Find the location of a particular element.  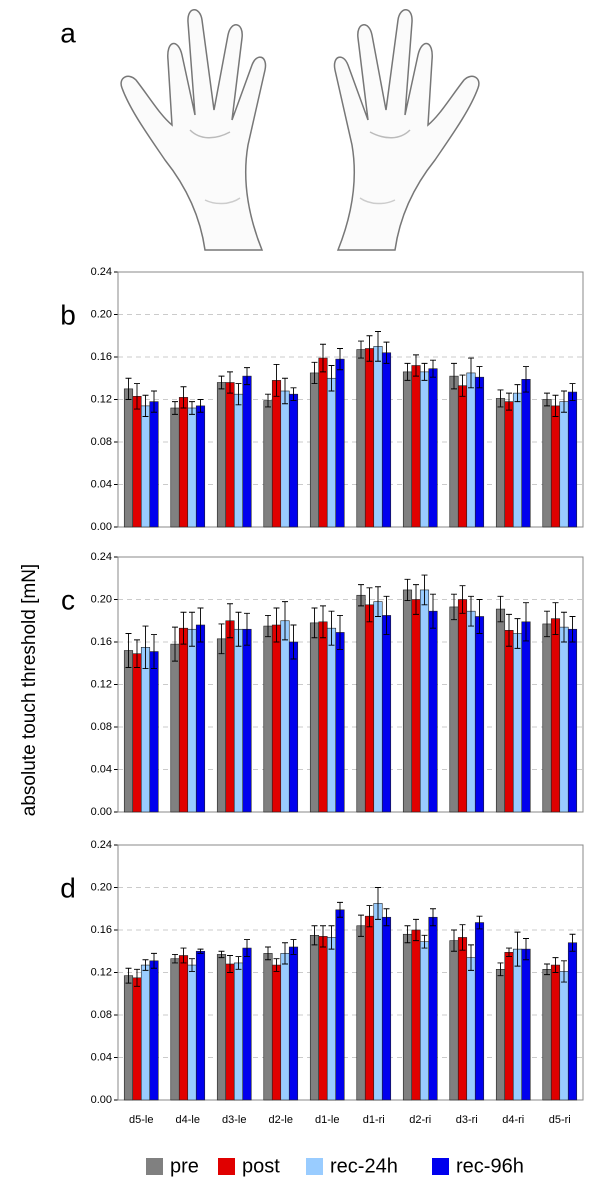

panel-label: d is located at coordinates (68, 887).